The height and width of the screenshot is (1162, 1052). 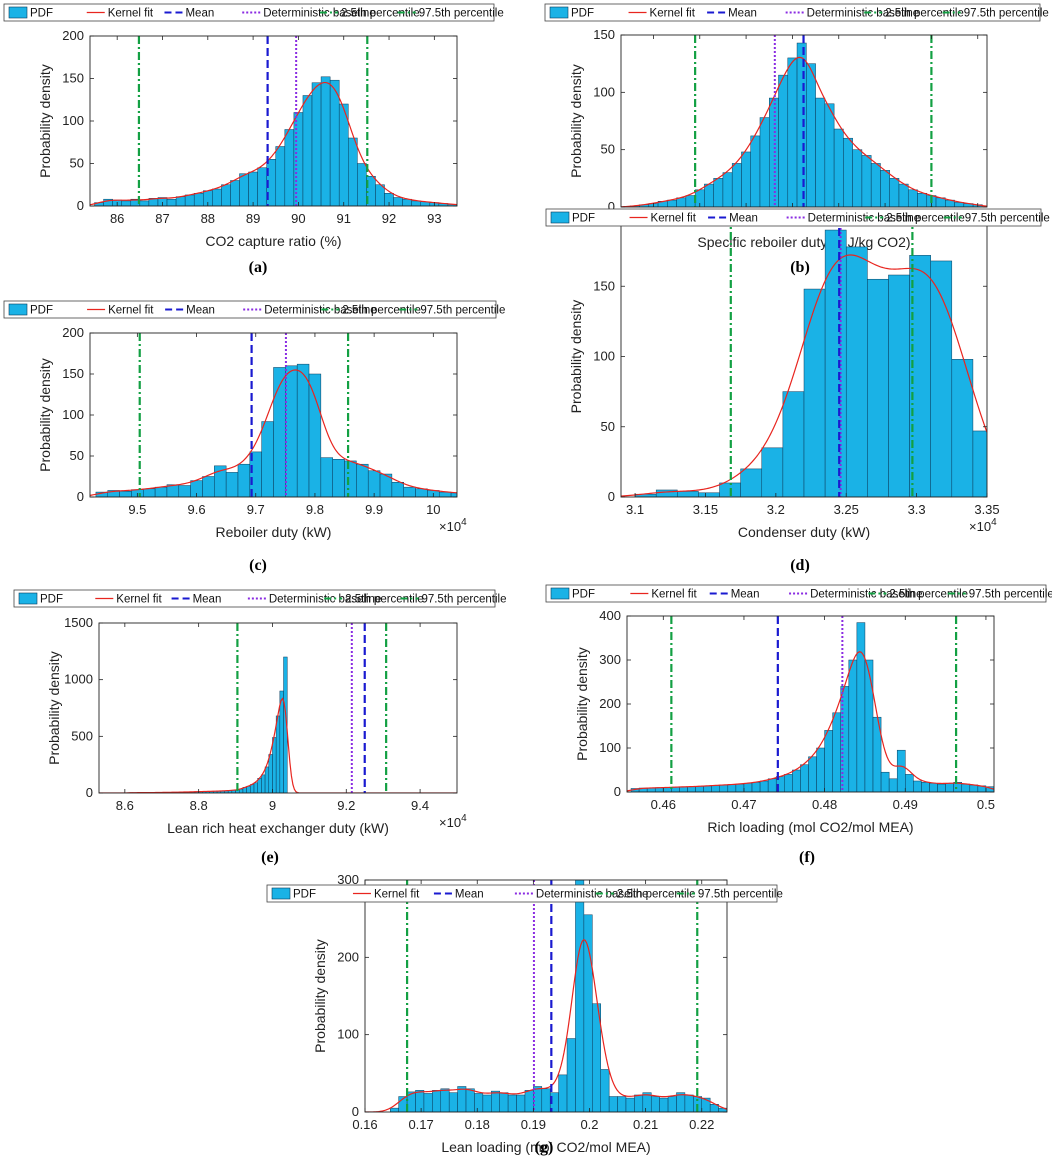 What do you see at coordinates (560, 593) in the screenshot?
I see `legend-pdf-swatch` at bounding box center [560, 593].